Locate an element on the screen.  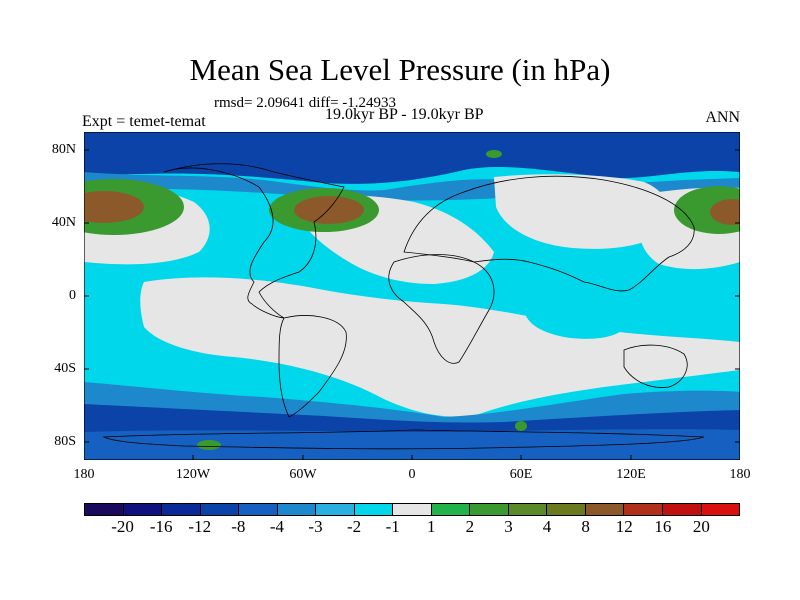
colorbar-label: -20 is located at coordinates (122, 526).